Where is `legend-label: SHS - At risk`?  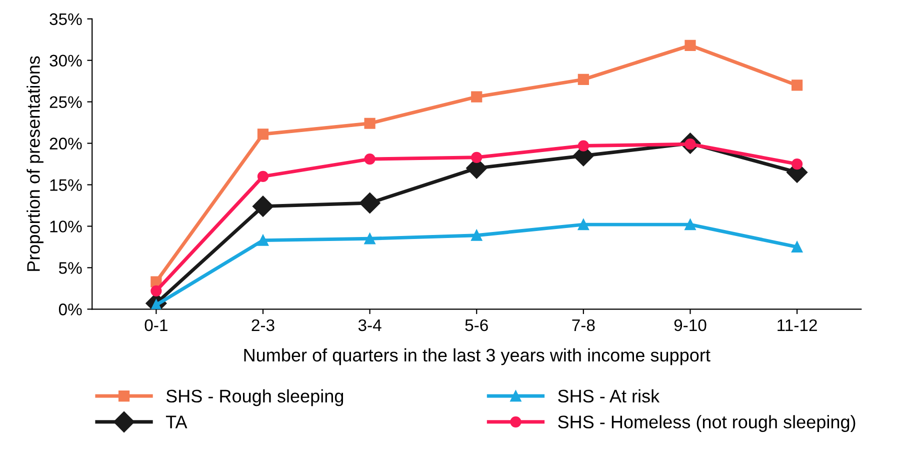
legend-label: SHS - At risk is located at coordinates (609, 396).